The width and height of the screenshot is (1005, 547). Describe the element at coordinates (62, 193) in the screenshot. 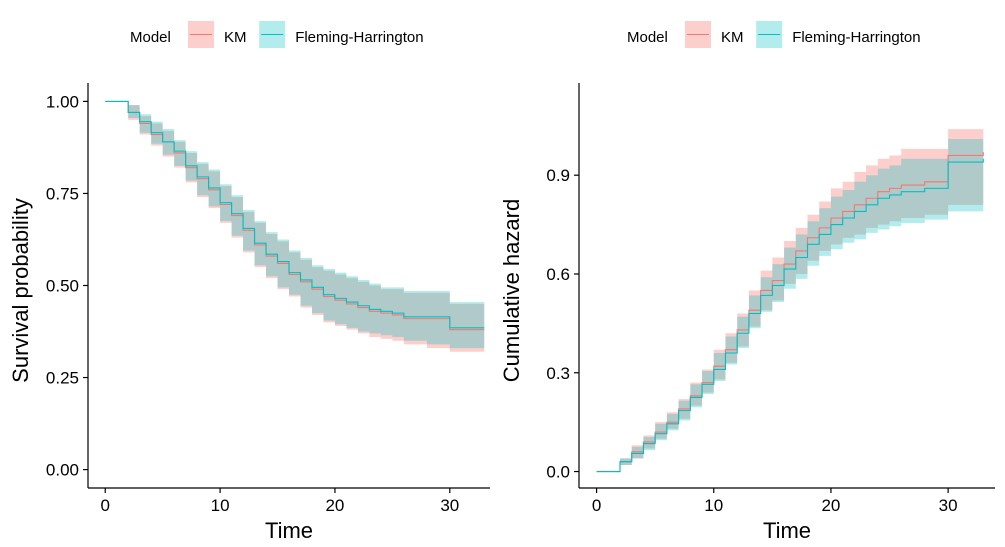

I see `y-tick-label: 0.75` at that location.